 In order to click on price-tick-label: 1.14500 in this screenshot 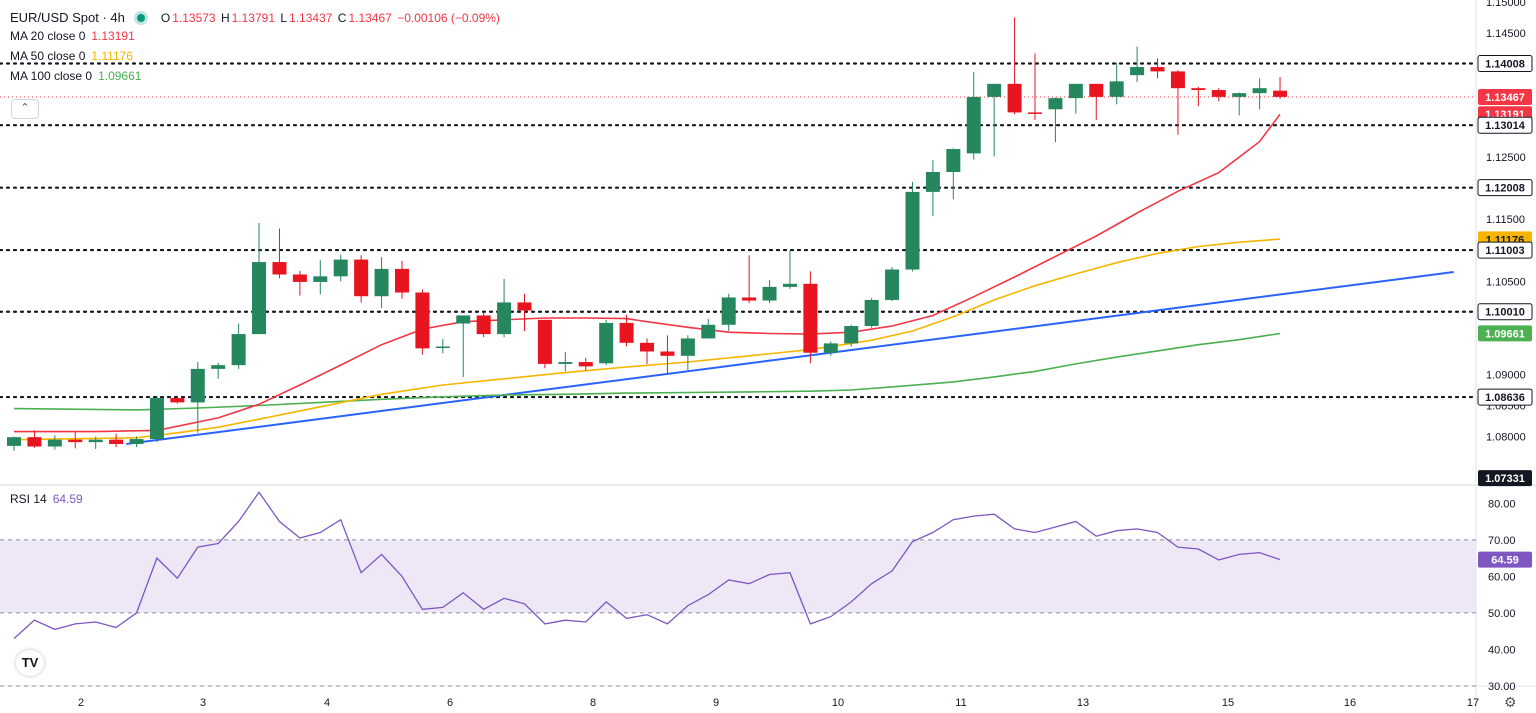, I will do `click(1506, 34)`.